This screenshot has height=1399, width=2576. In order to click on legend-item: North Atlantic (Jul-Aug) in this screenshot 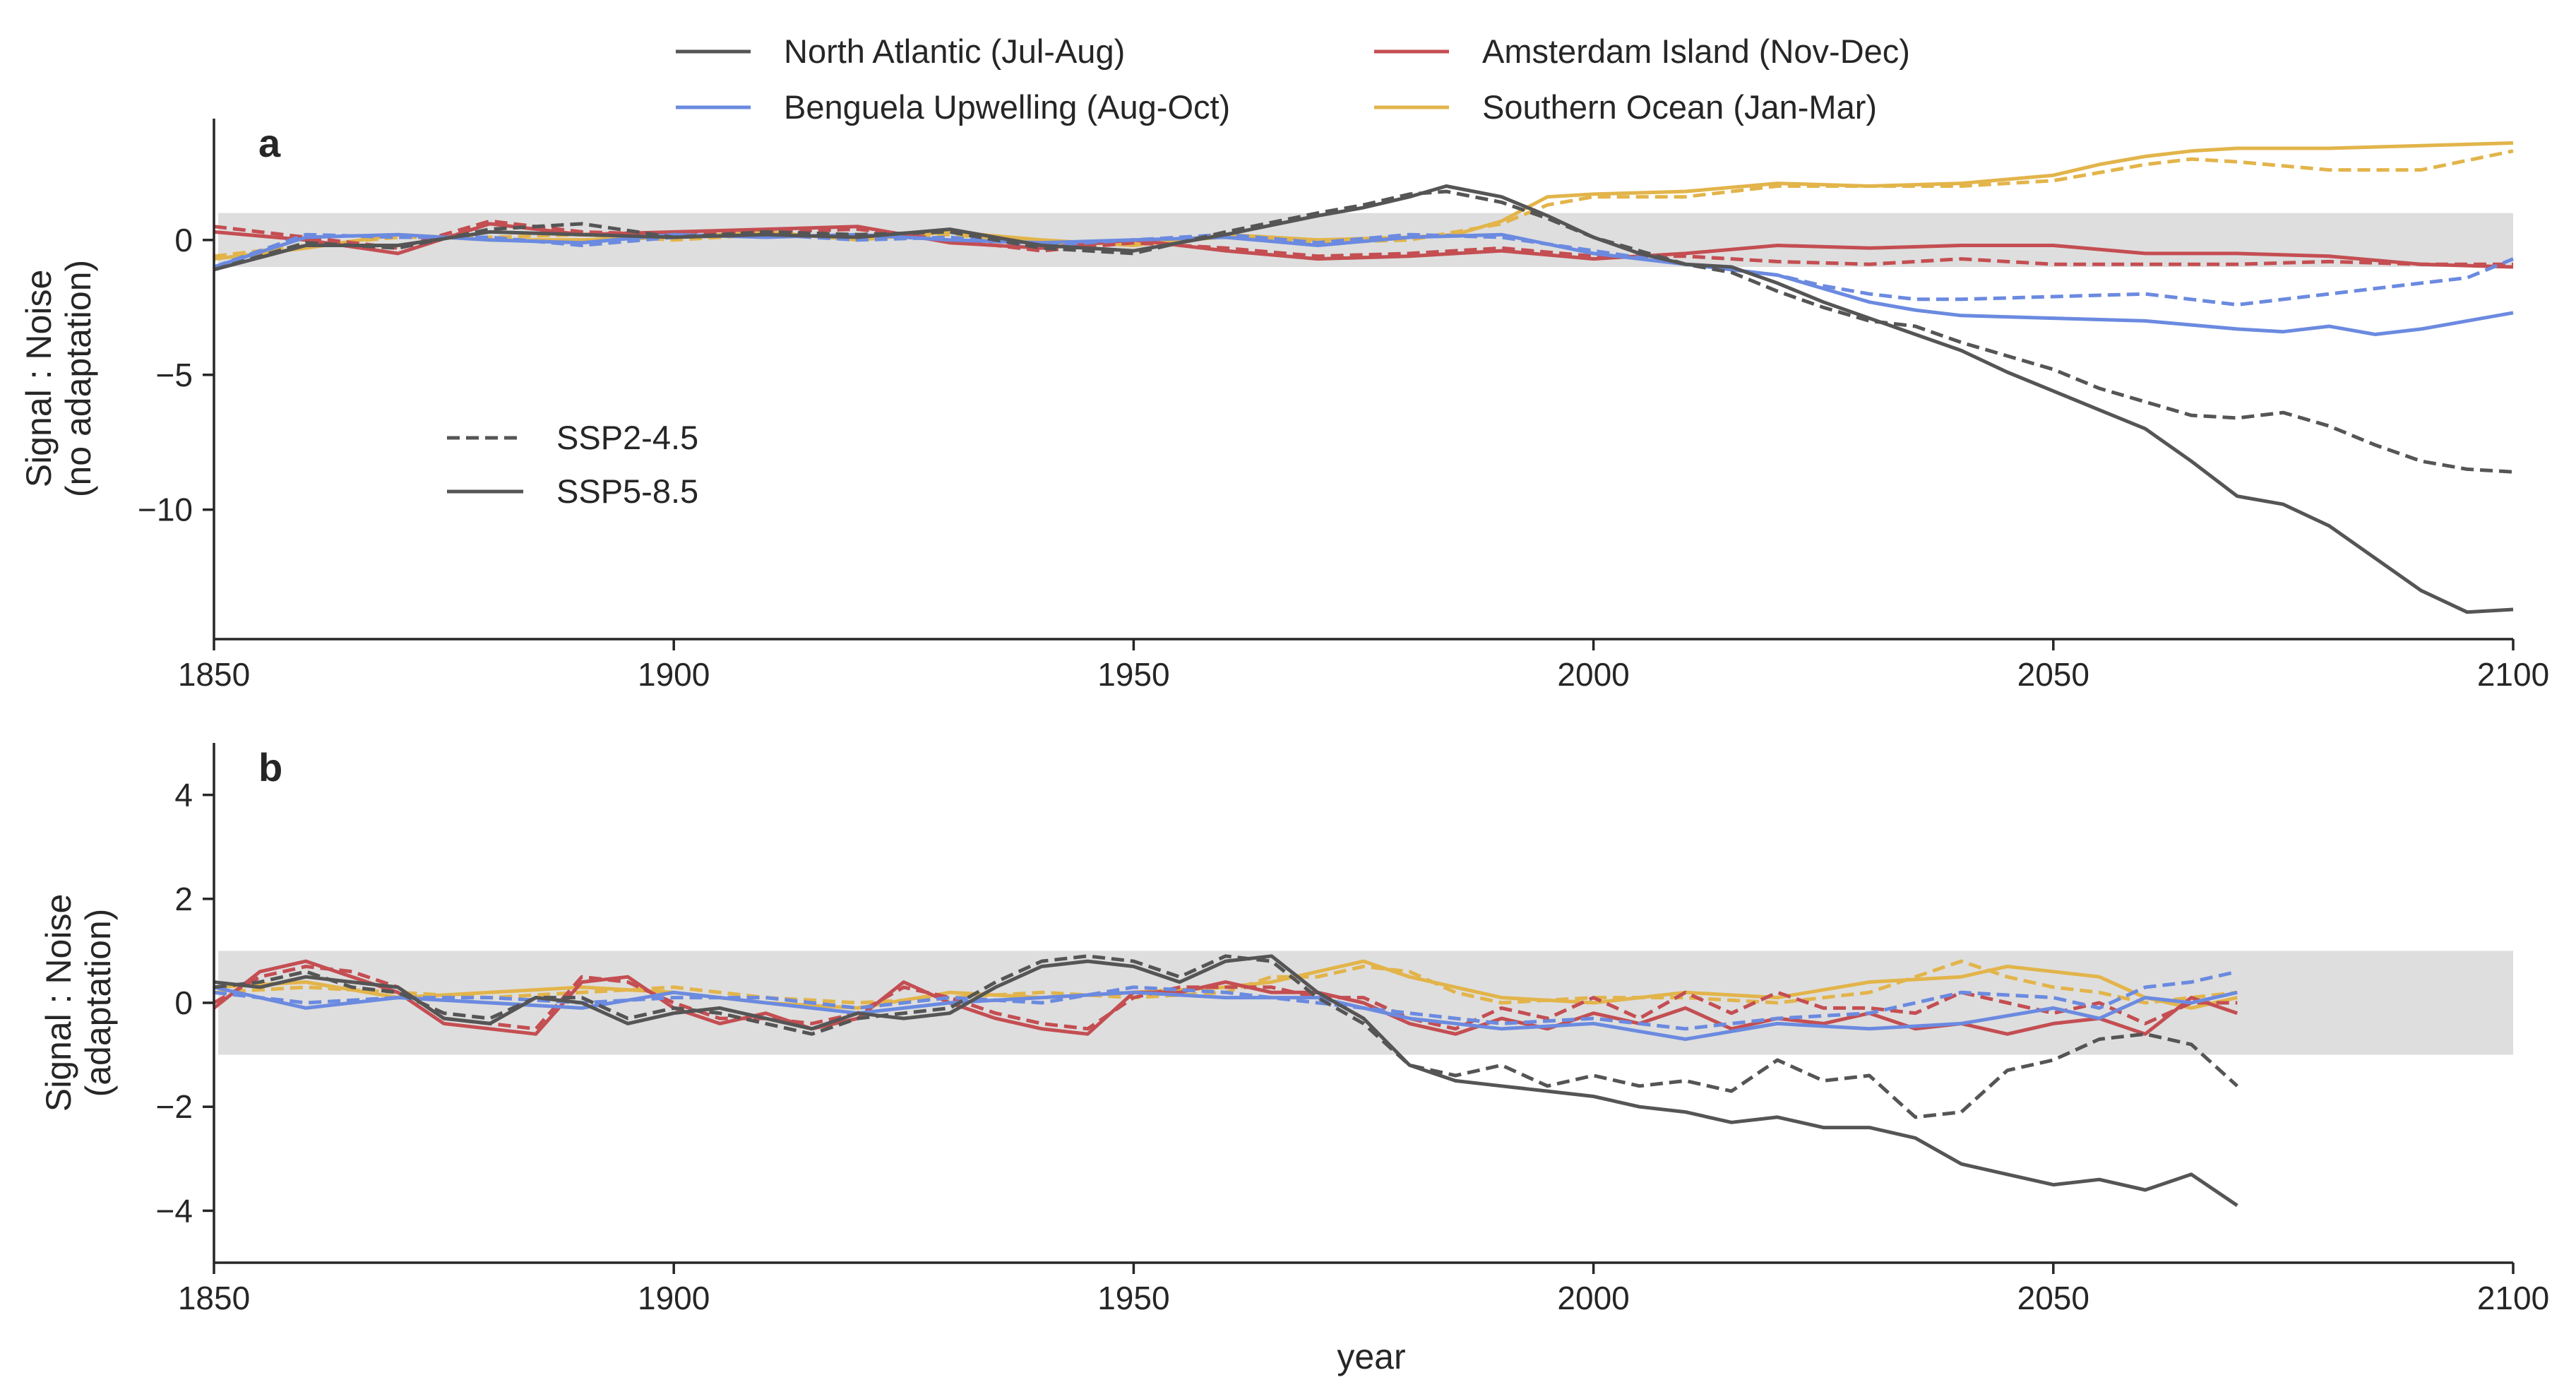, I will do `click(900, 51)`.